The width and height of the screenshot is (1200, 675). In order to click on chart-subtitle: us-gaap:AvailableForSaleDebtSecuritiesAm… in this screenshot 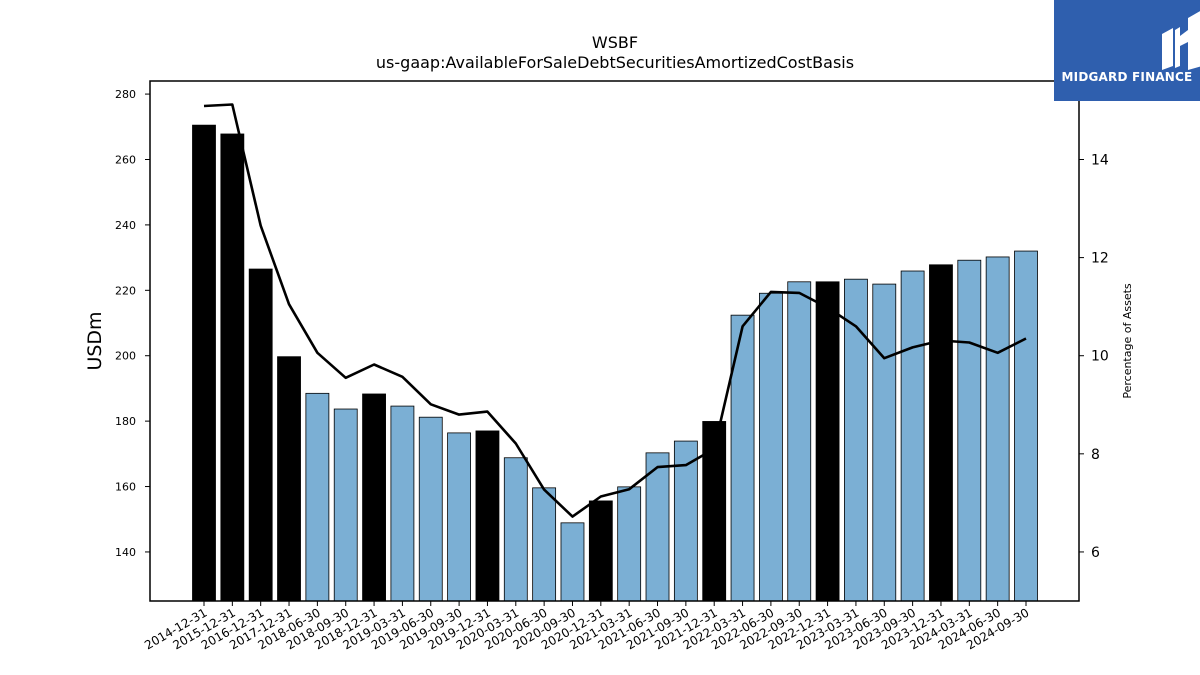, I will do `click(615, 62)`.